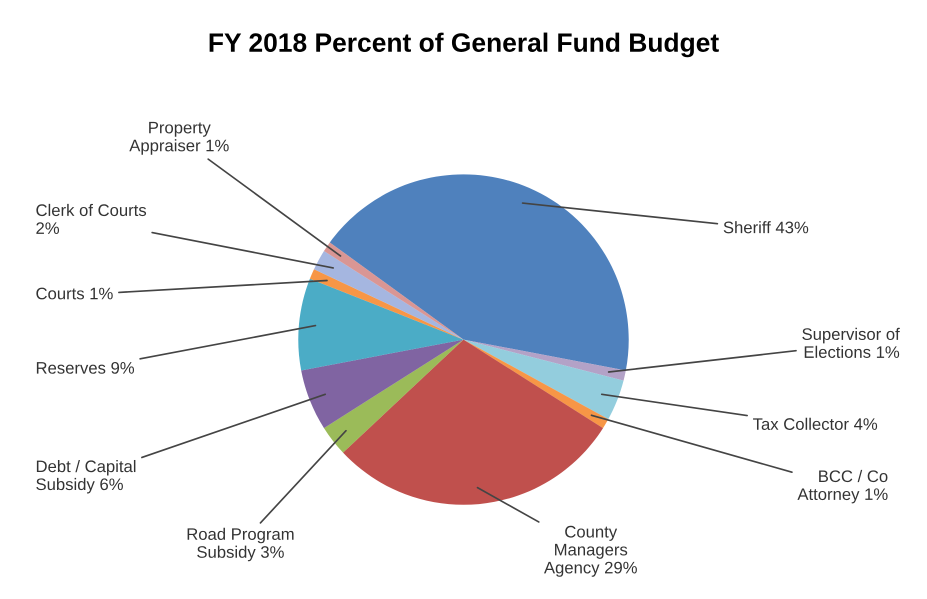 The width and height of the screenshot is (927, 599). I want to click on slice-label: Clerk of Courts, so click(91, 210).